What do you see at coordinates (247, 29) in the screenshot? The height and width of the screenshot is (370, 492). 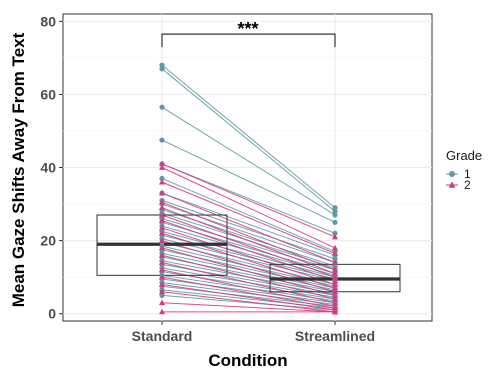 I see `significance-label: ***` at bounding box center [247, 29].